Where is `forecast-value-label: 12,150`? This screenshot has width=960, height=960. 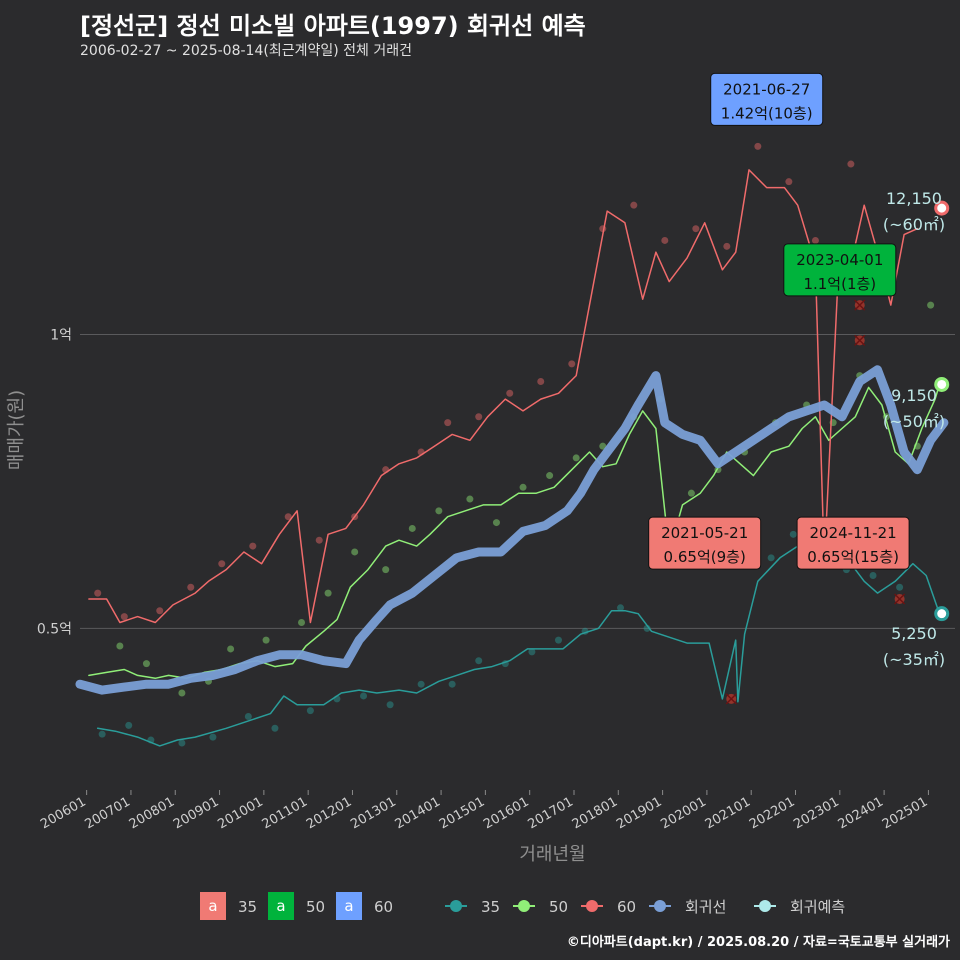
forecast-value-label: 12,150 is located at coordinates (914, 198).